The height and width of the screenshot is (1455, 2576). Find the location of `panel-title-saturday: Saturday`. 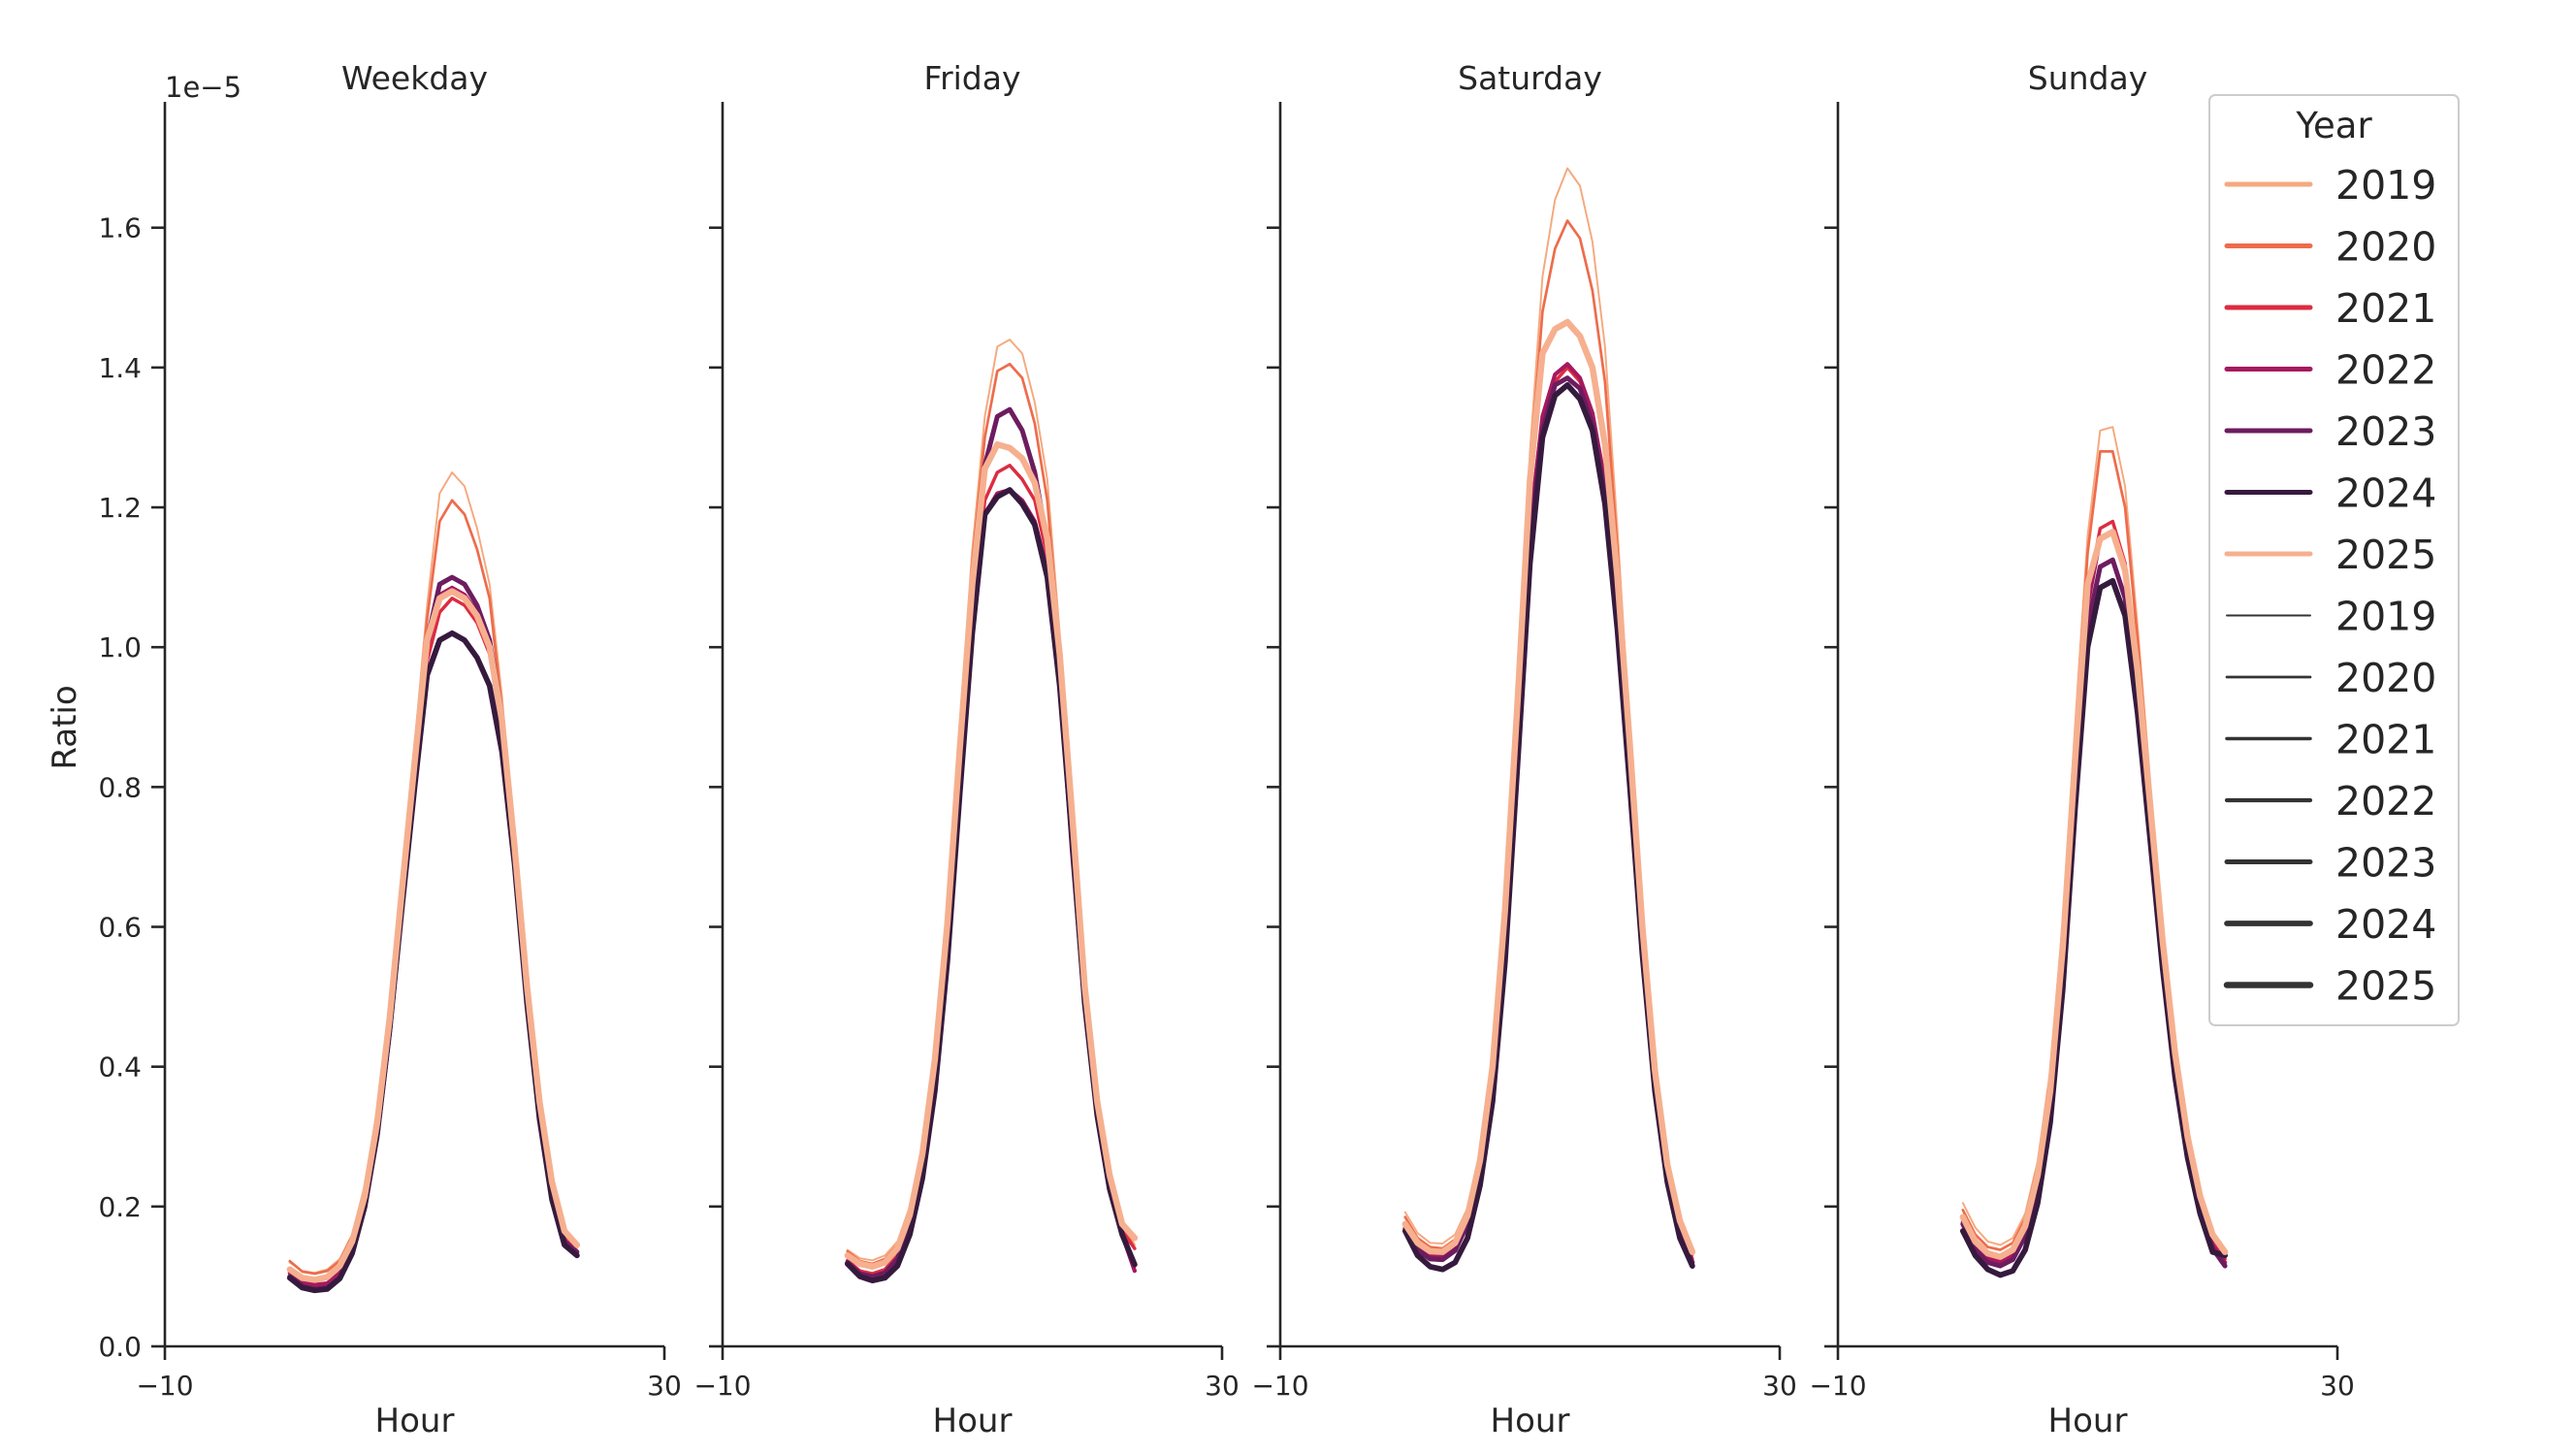

panel-title-saturday: Saturday is located at coordinates (1530, 78).